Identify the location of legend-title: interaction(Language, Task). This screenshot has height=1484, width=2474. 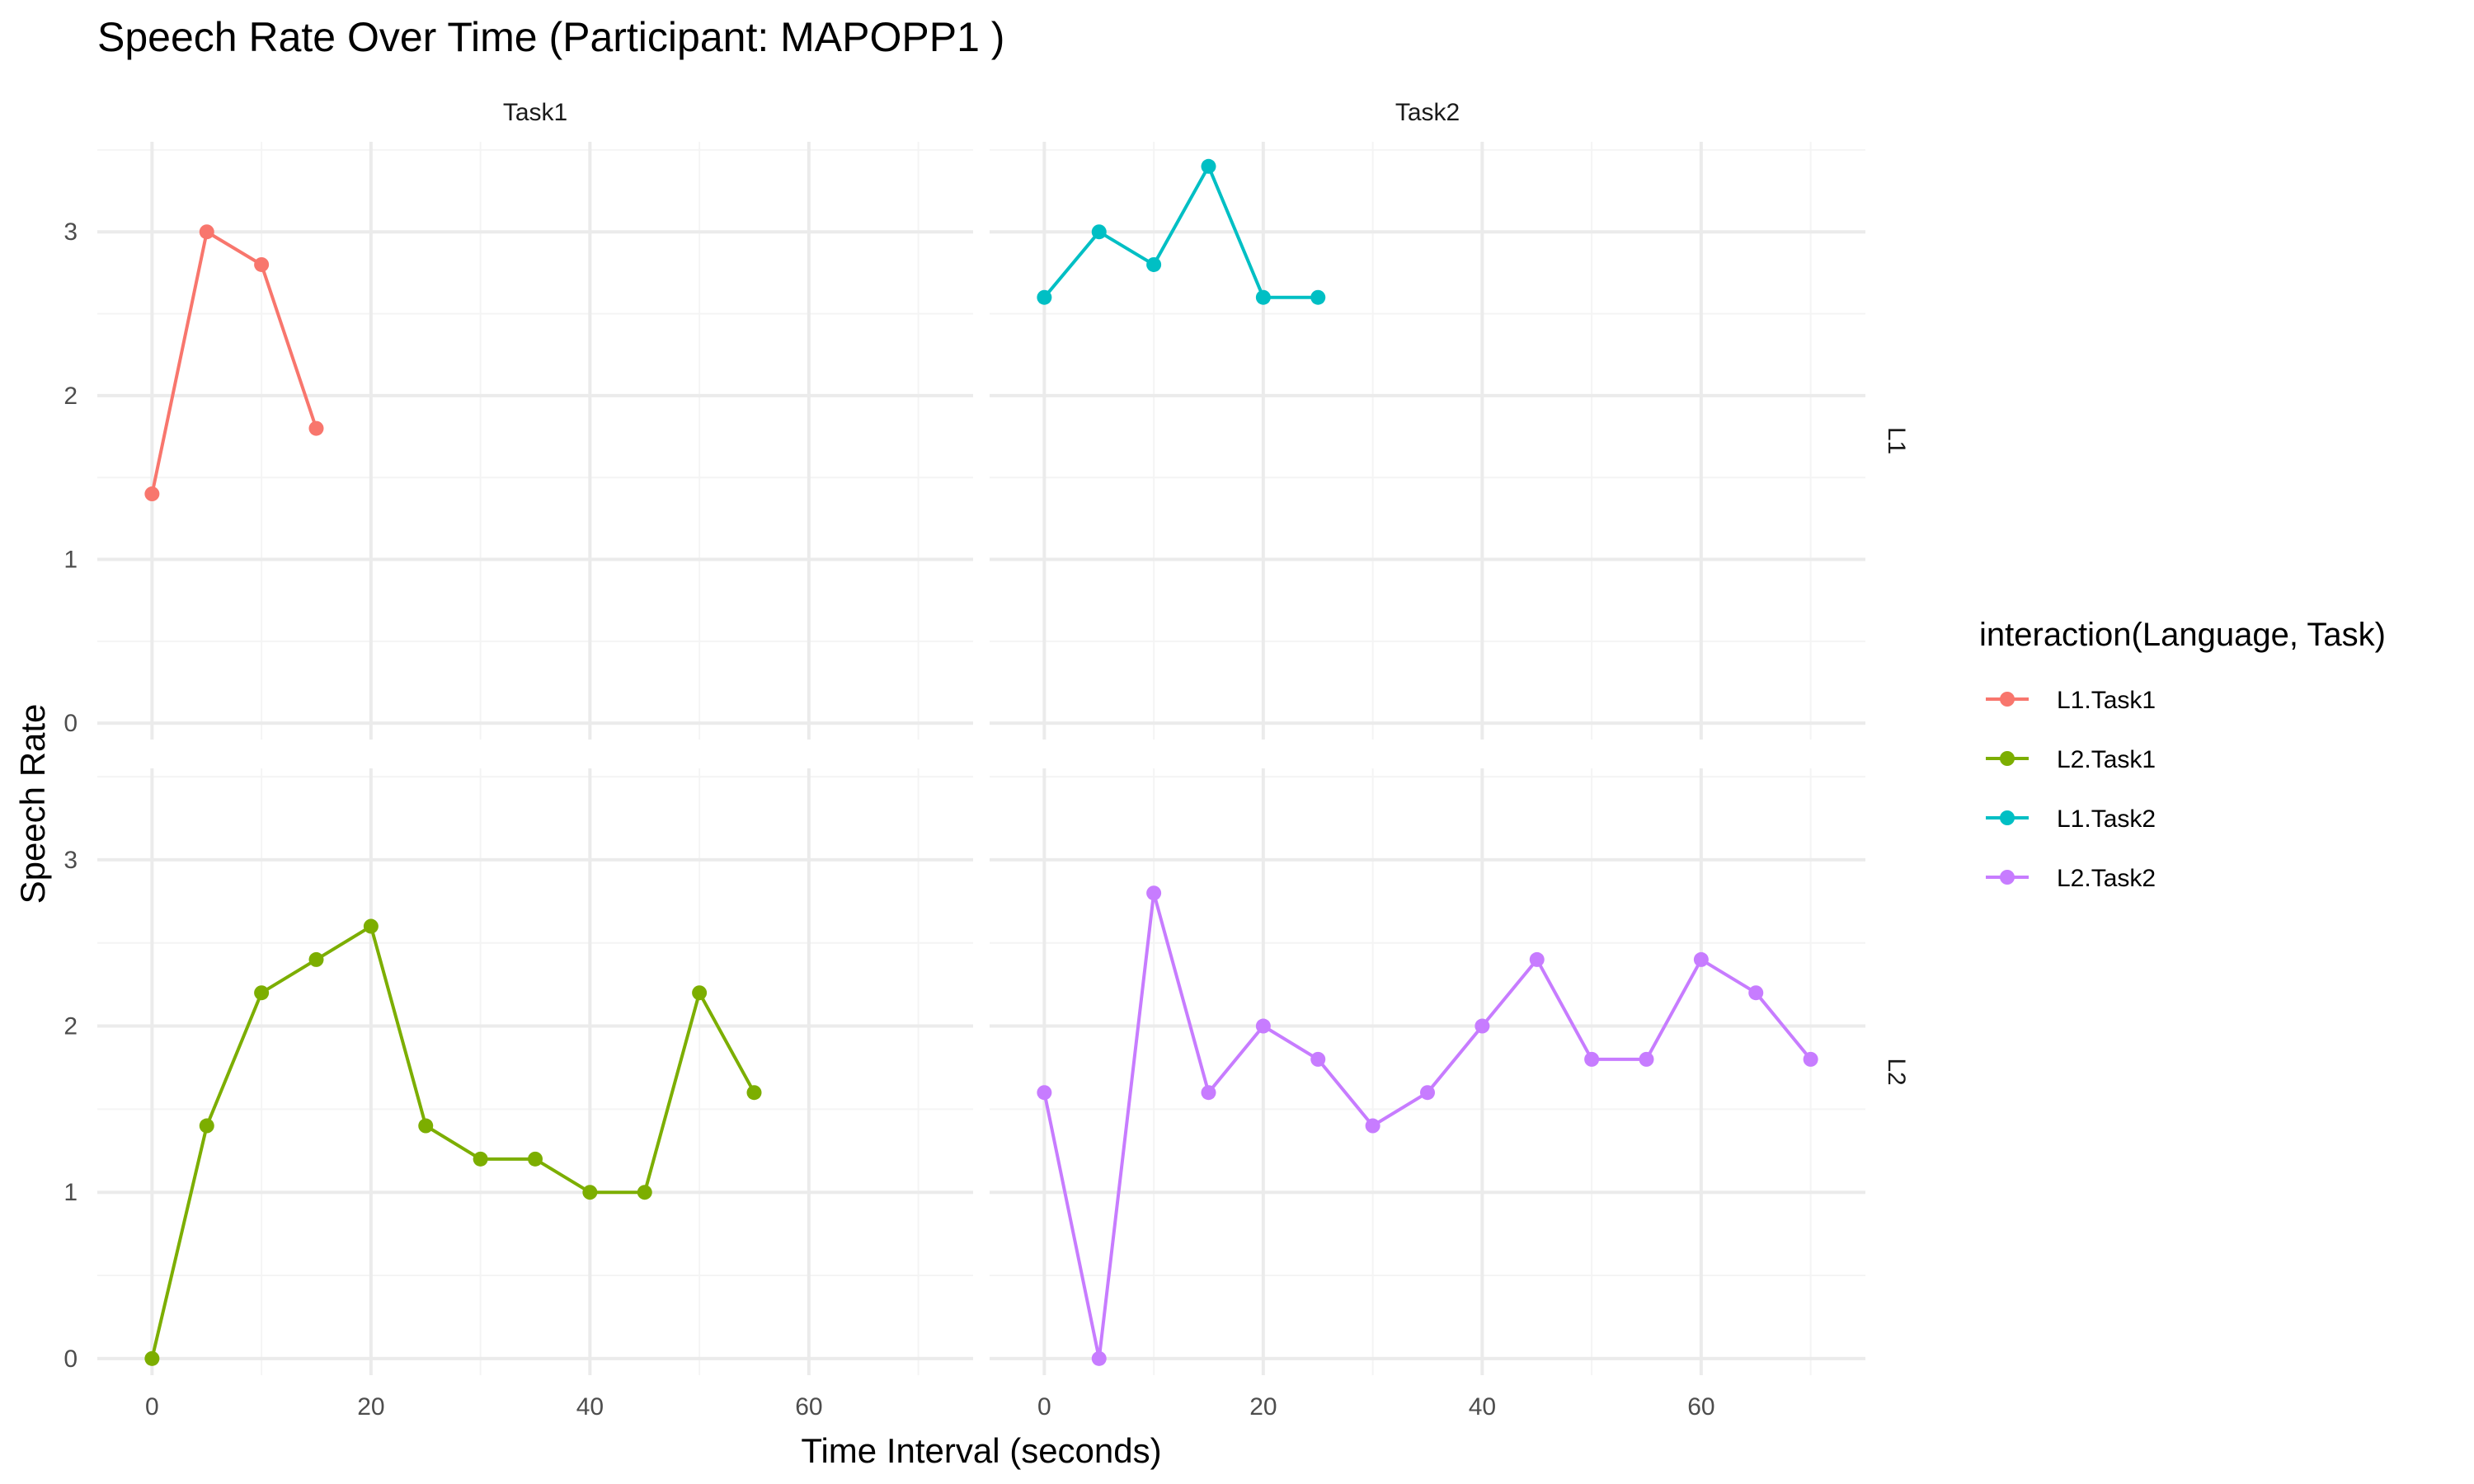
(2182, 635).